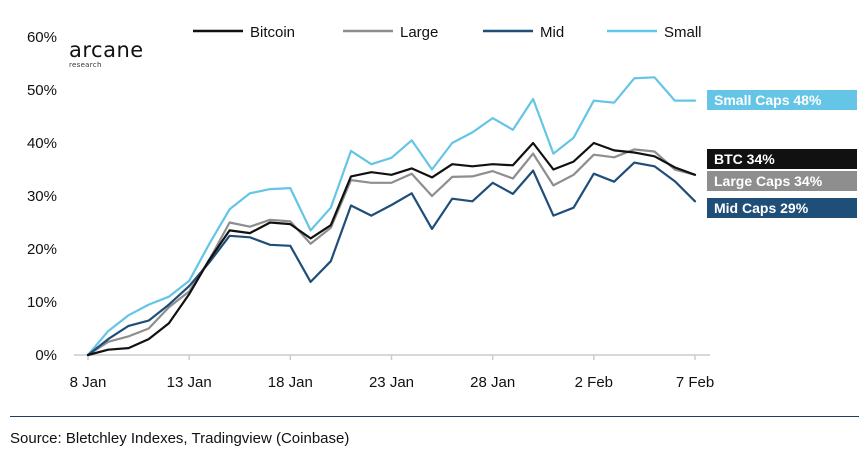  I want to click on y-tick-label: 50%, so click(42, 90).